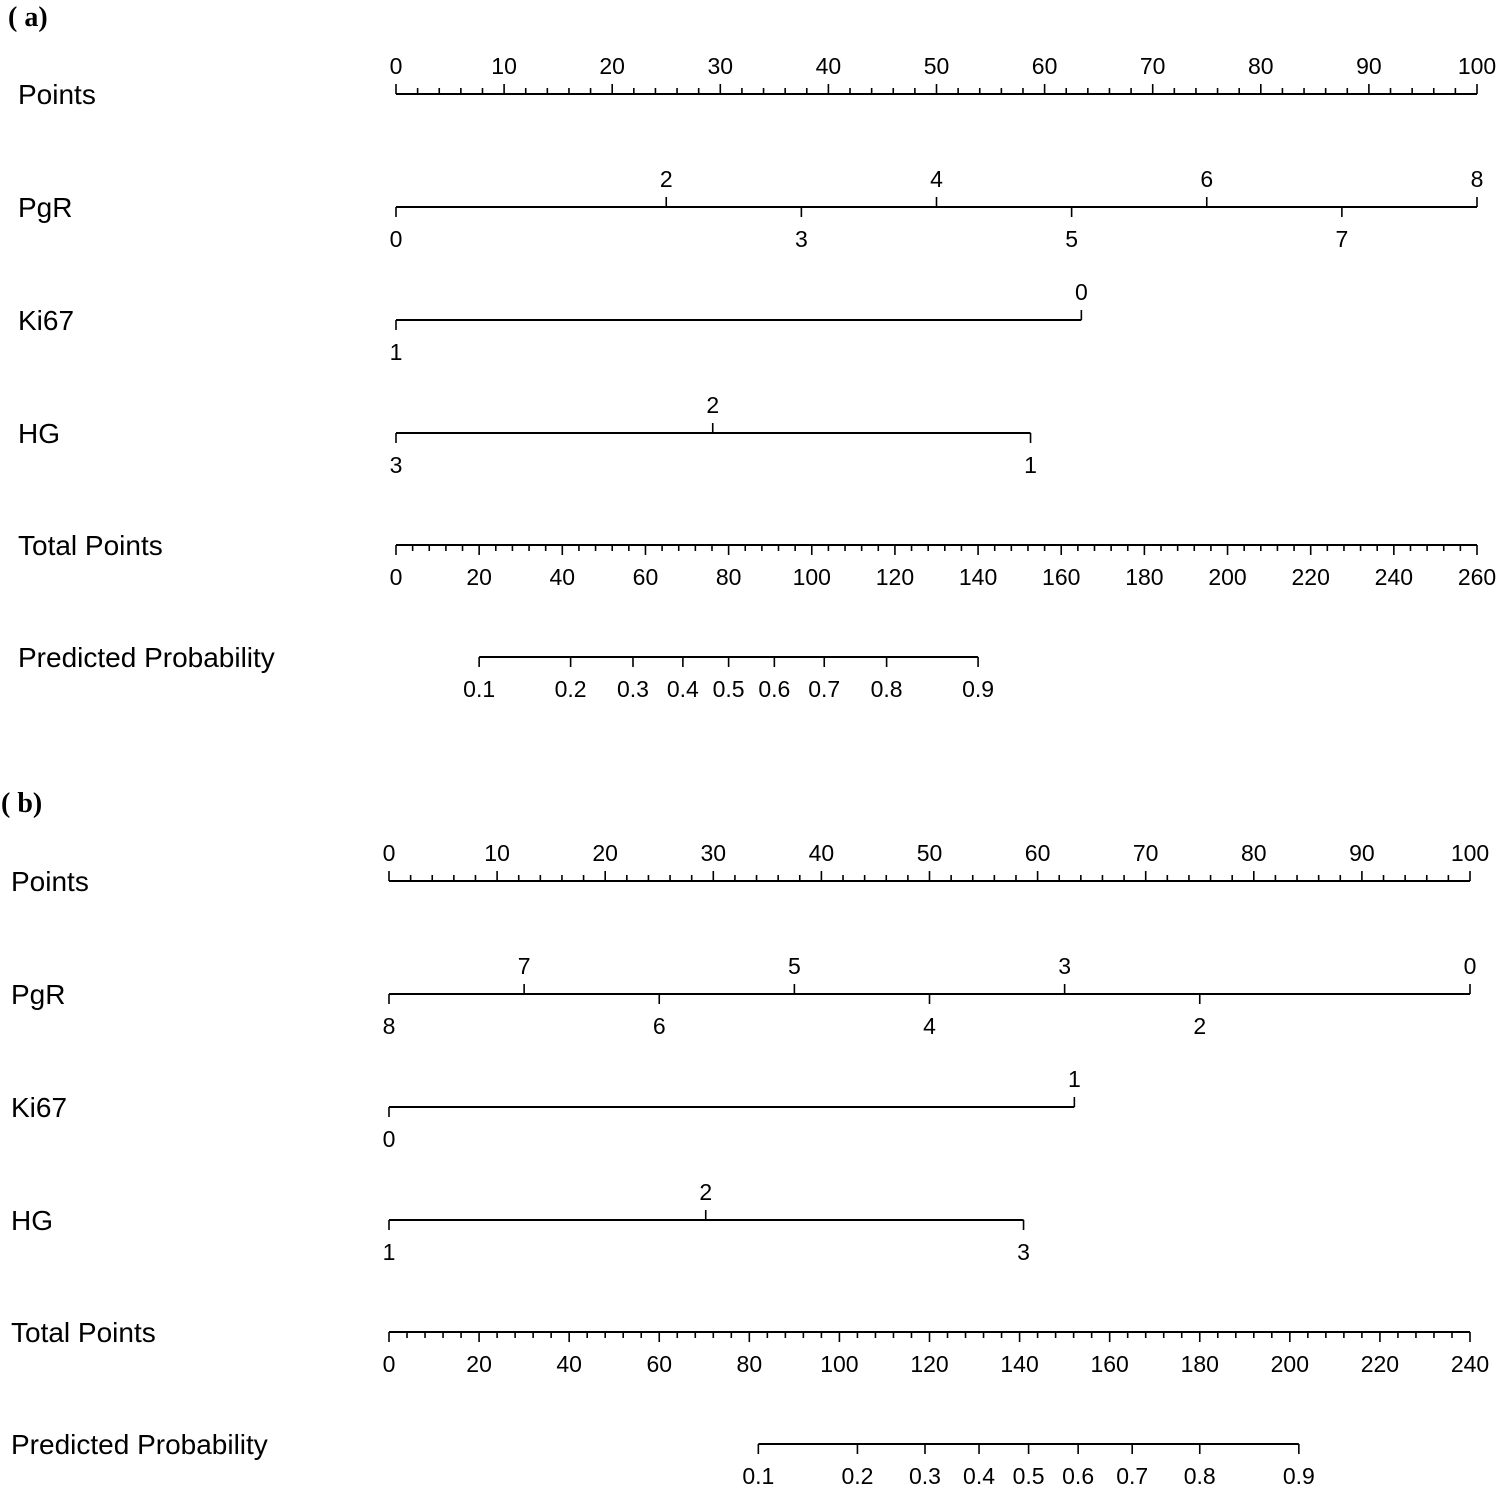 Image resolution: width=1499 pixels, height=1490 pixels. I want to click on row-hg: HG 2 1 3, so click(520, 1222).